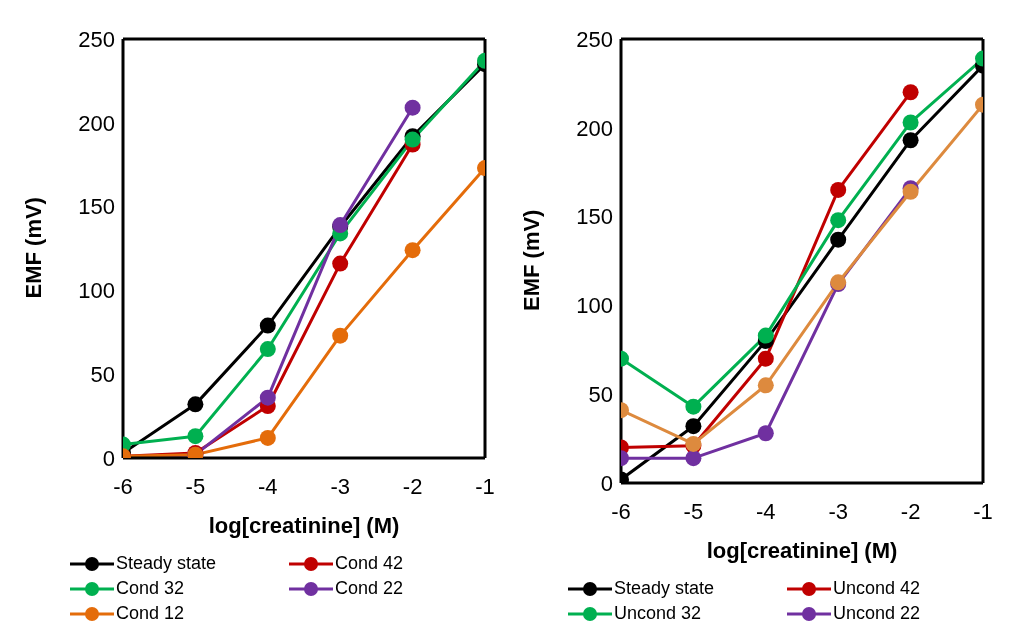 The height and width of the screenshot is (634, 1012). Describe the element at coordinates (150, 613) in the screenshot. I see `legend-label: Cond 12` at that location.